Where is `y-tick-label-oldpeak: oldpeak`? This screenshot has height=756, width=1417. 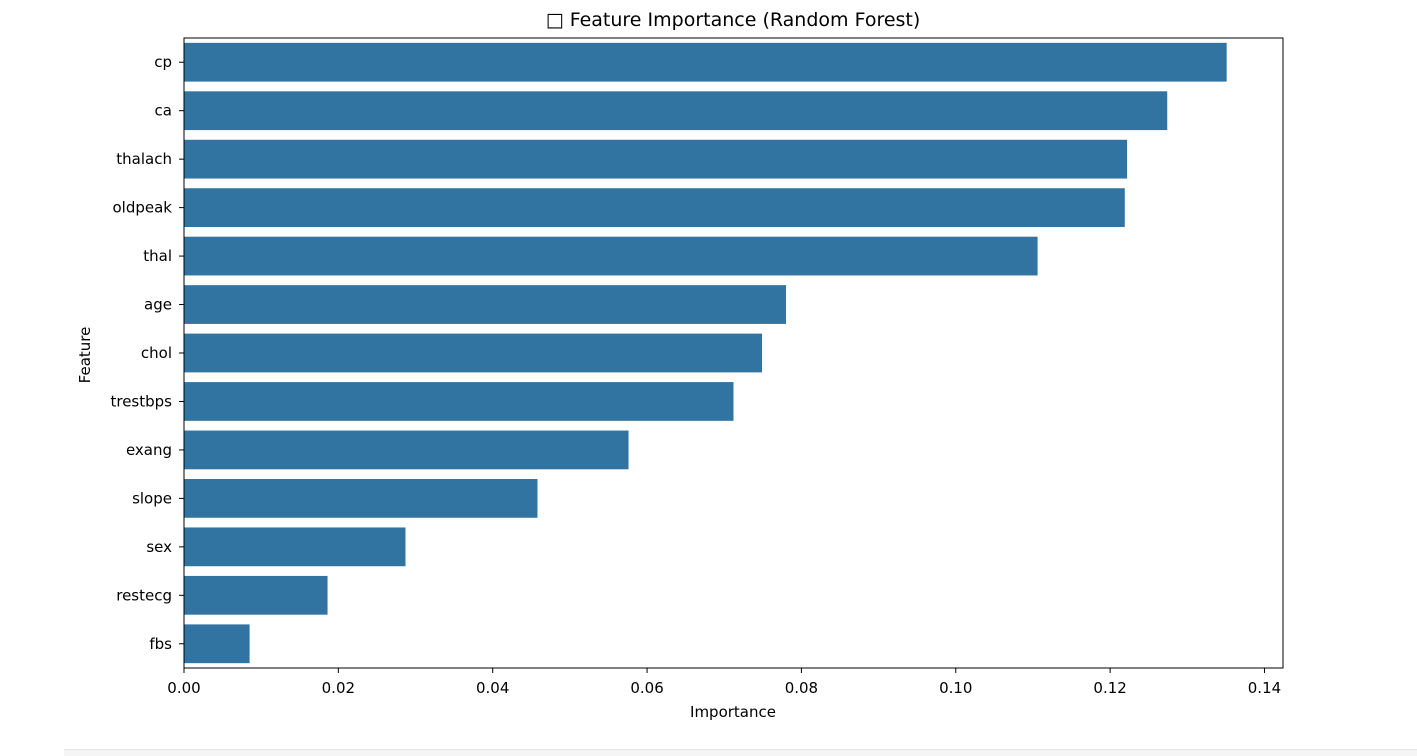
y-tick-label-oldpeak: oldpeak is located at coordinates (143, 208).